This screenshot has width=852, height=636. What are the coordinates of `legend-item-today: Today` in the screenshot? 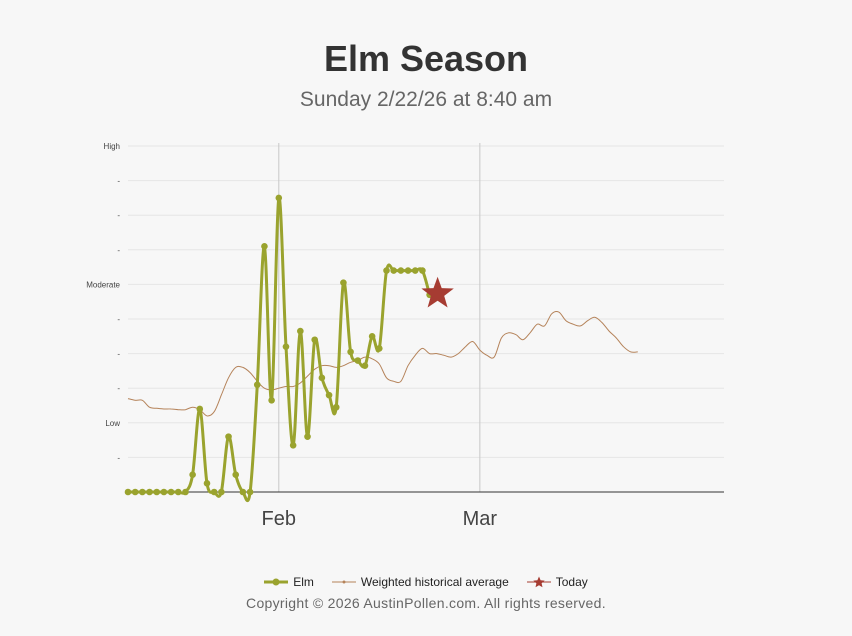 It's located at (557, 582).